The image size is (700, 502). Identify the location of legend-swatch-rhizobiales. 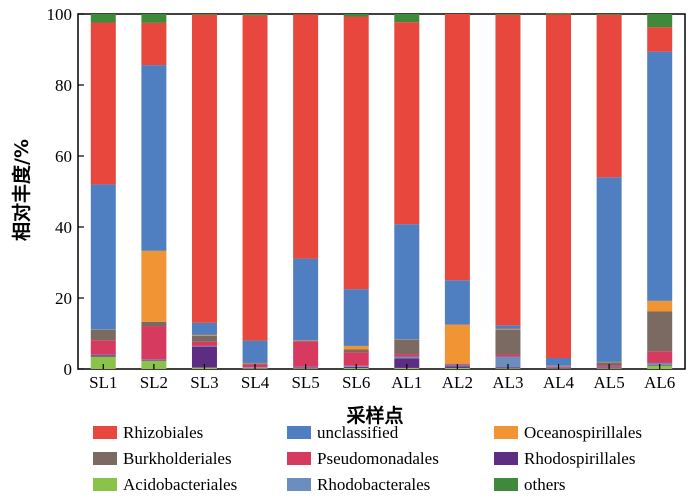
(105, 432).